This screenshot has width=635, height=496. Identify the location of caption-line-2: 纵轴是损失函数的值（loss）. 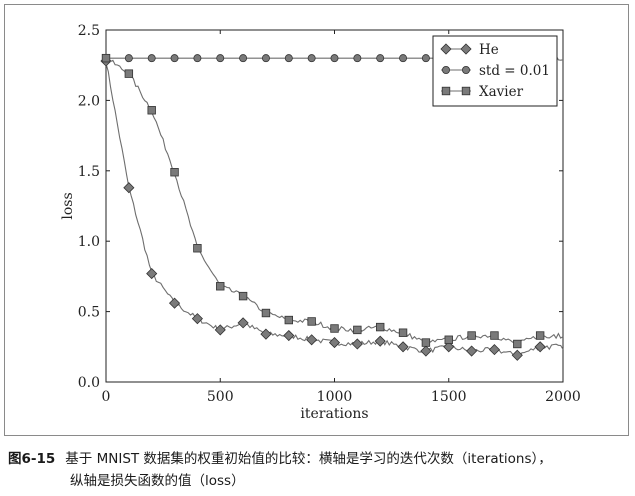
(157, 481).